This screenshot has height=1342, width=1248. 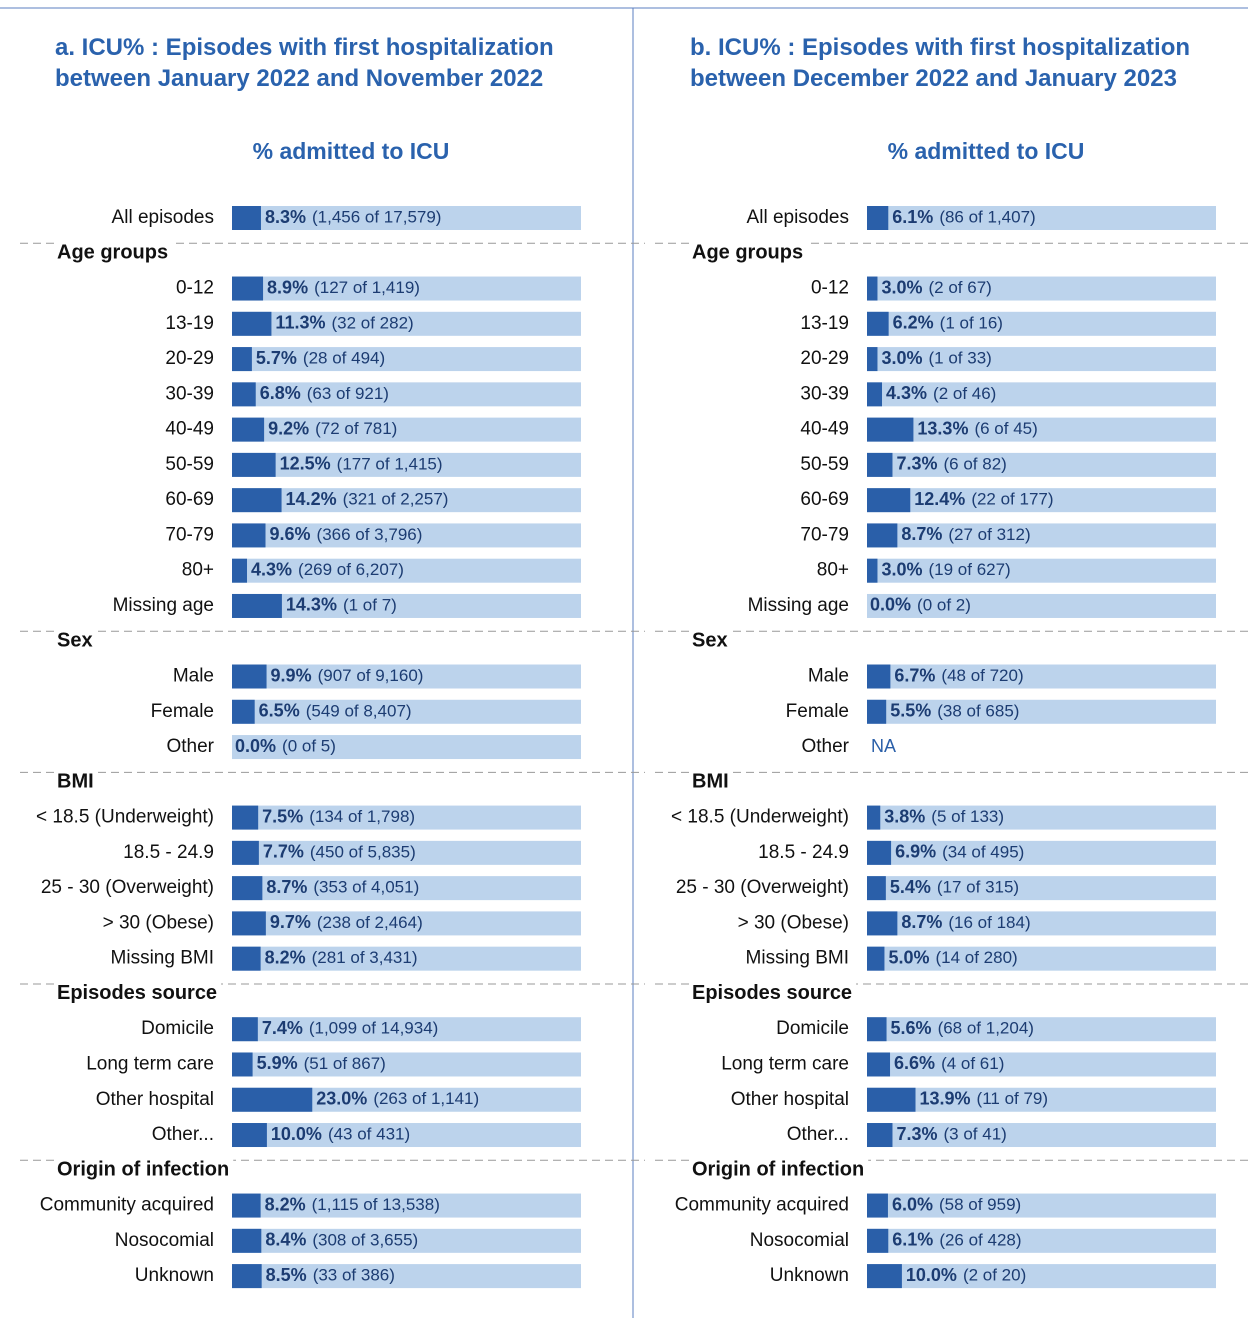 I want to click on count-label: (1,099 of 14,934), so click(x=373, y=1028).